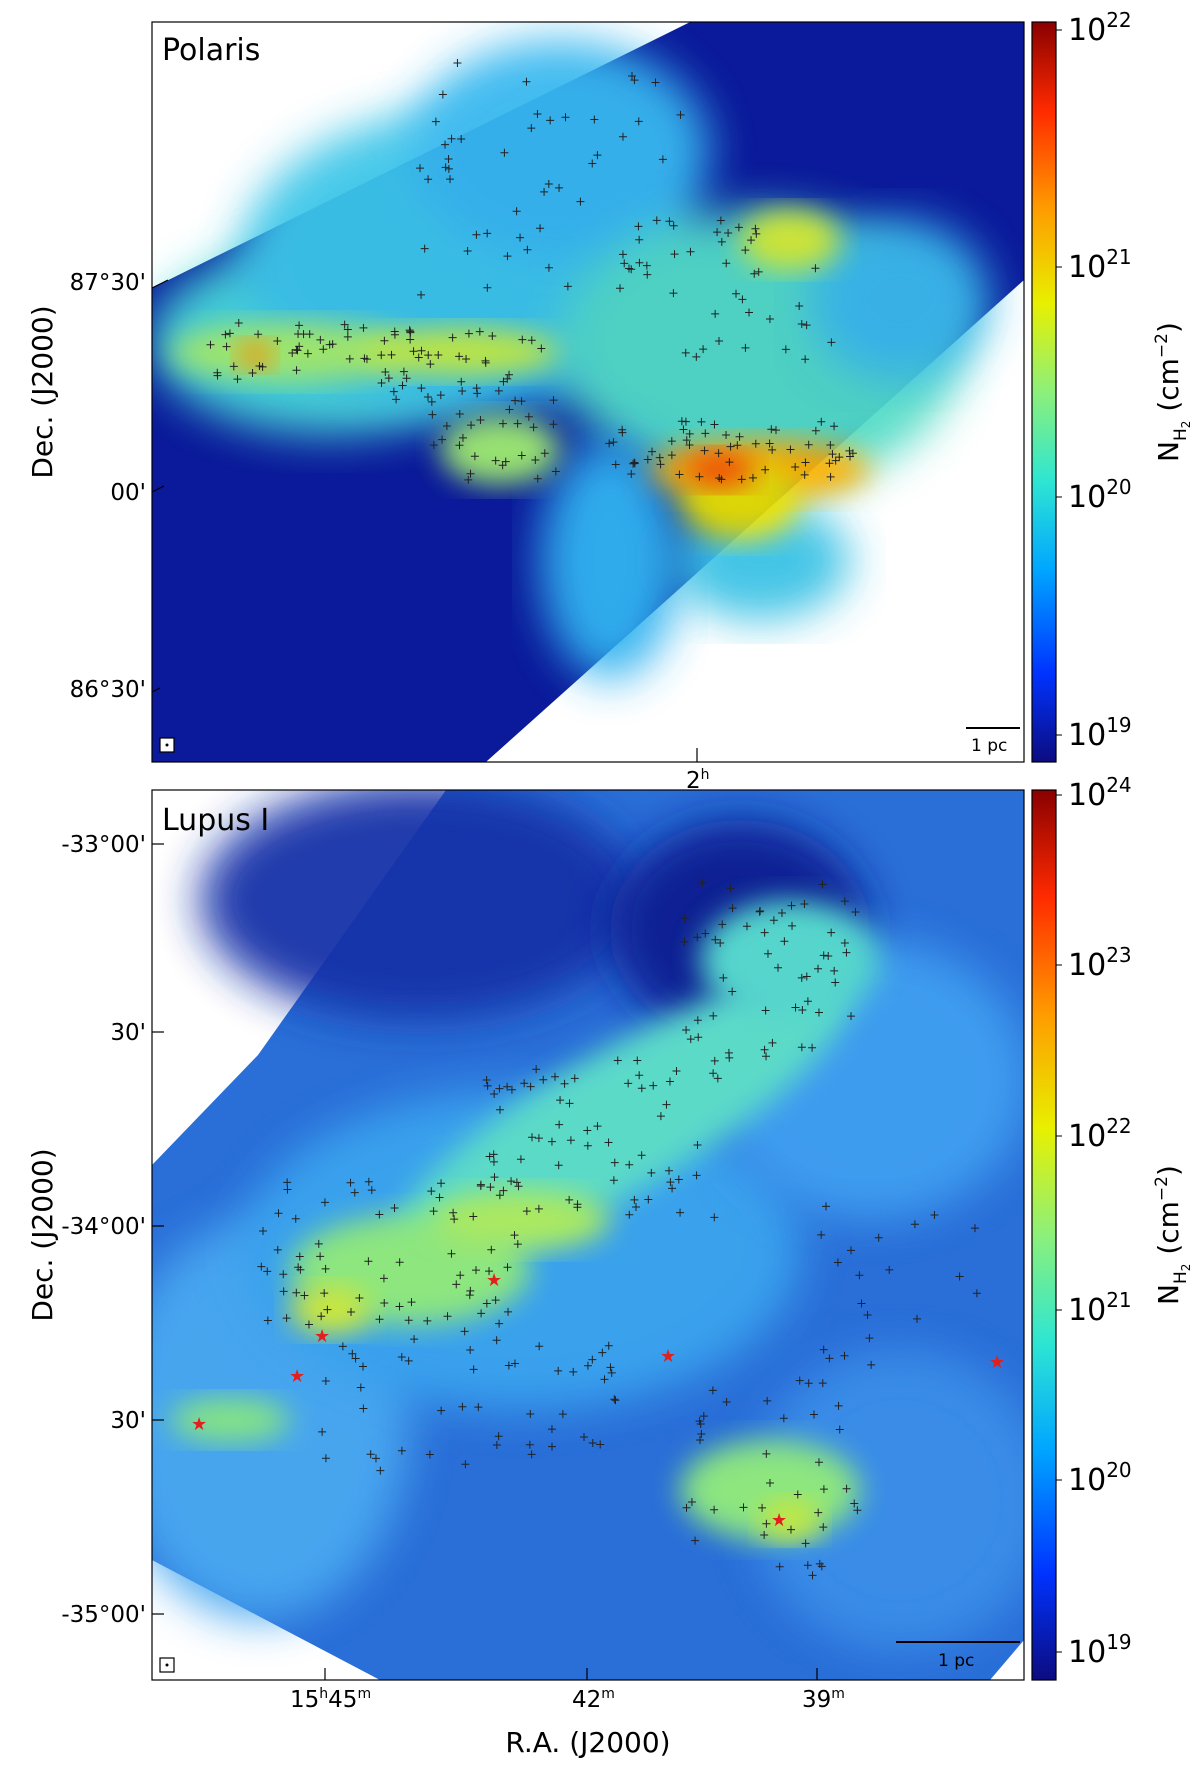 The width and height of the screenshot is (1200, 1767). What do you see at coordinates (128, 1421) in the screenshot?
I see `lupus-ytick-label: 30'` at bounding box center [128, 1421].